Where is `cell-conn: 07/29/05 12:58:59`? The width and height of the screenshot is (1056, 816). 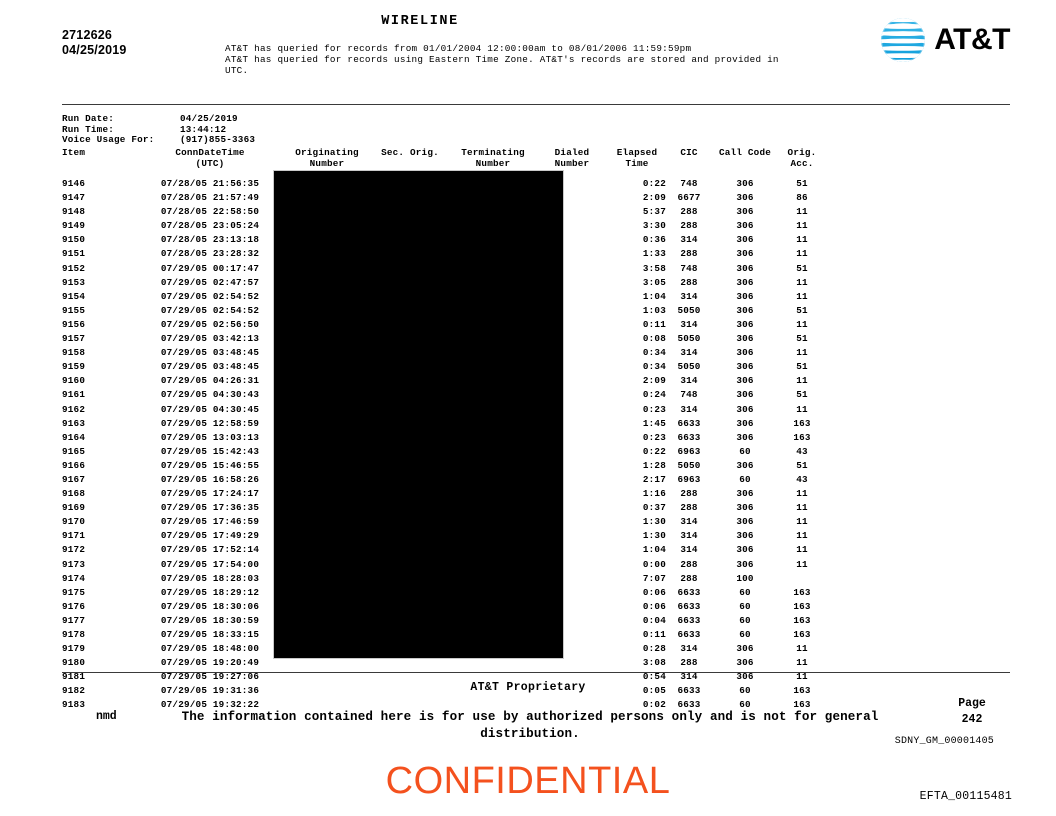
cell-conn: 07/29/05 12:58:59 is located at coordinates (210, 423).